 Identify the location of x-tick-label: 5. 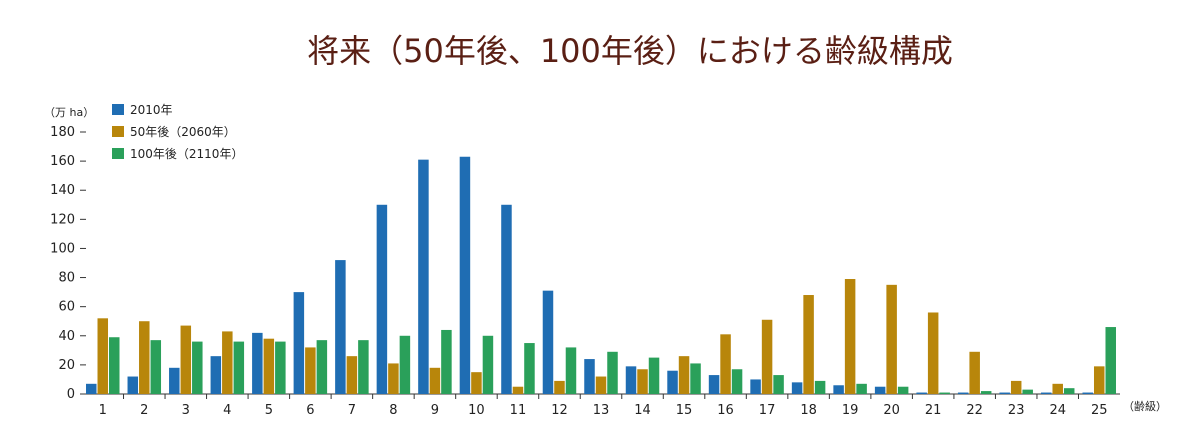
(269, 410).